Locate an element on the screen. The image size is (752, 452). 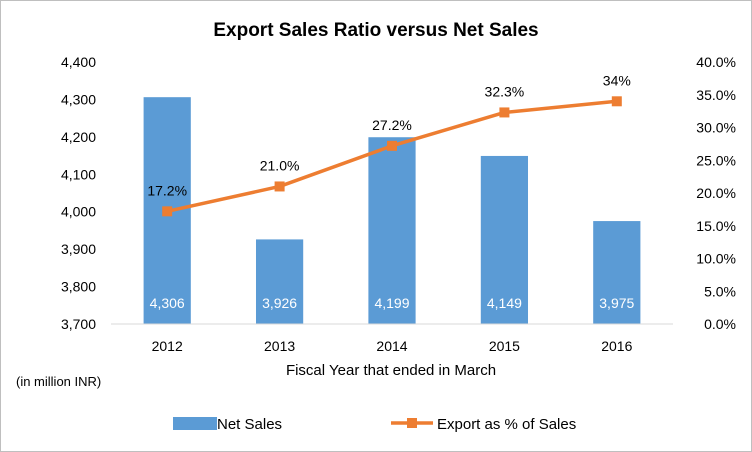
left-axis-tick-label: 4,000 is located at coordinates (78, 212).